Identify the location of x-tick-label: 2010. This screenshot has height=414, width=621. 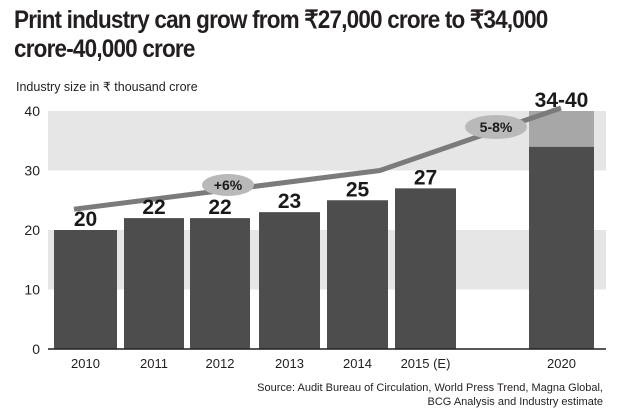
(85, 363).